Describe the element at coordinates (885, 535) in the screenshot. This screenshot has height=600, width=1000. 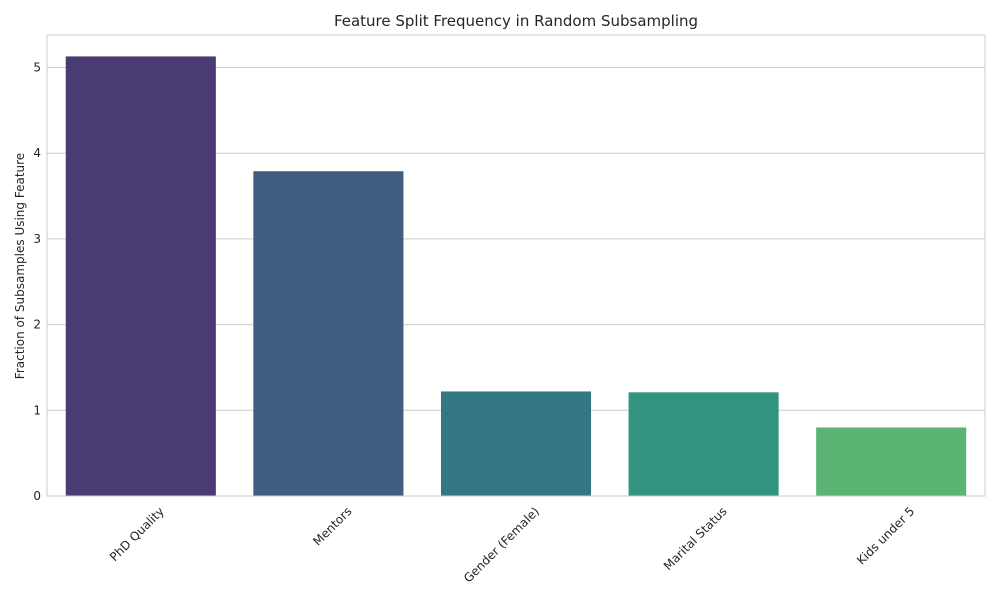
I see `x-tick-label: Kids under 5` at that location.